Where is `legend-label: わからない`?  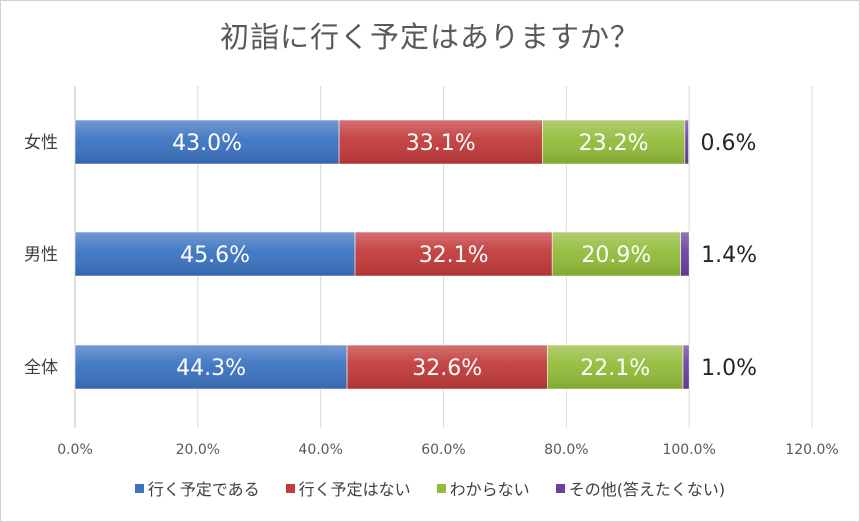
legend-label: わからない is located at coordinates (489, 489).